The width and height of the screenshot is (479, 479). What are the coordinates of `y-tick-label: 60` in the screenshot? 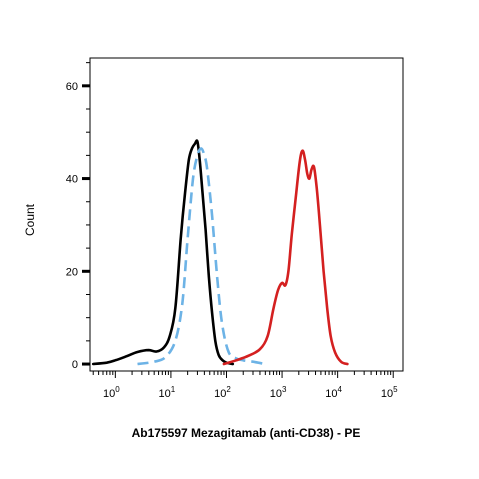 It's located at (72, 87).